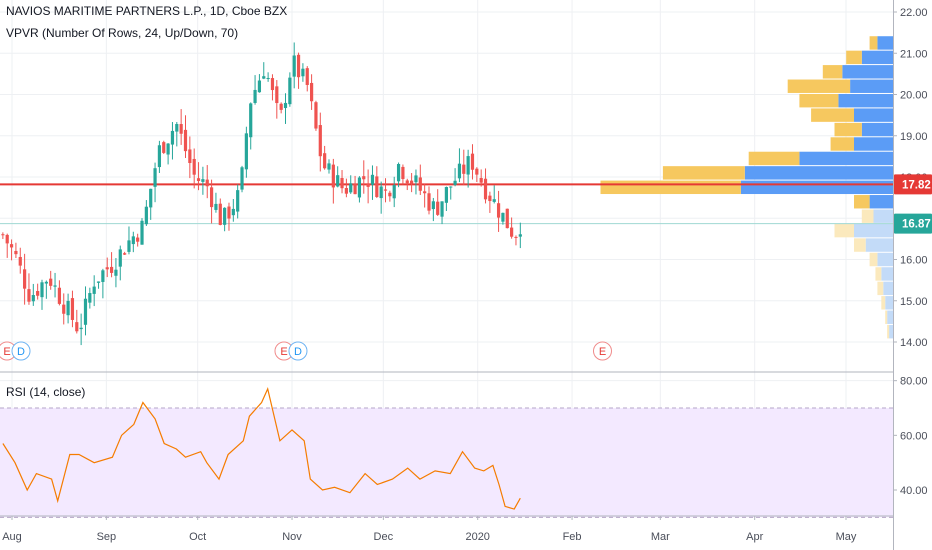 Image resolution: width=932 pixels, height=550 pixels. What do you see at coordinates (122, 33) in the screenshot?
I see `vpvr-legend: VPVR (Number Of Rows, 24, Up/Down, 70)` at bounding box center [122, 33].